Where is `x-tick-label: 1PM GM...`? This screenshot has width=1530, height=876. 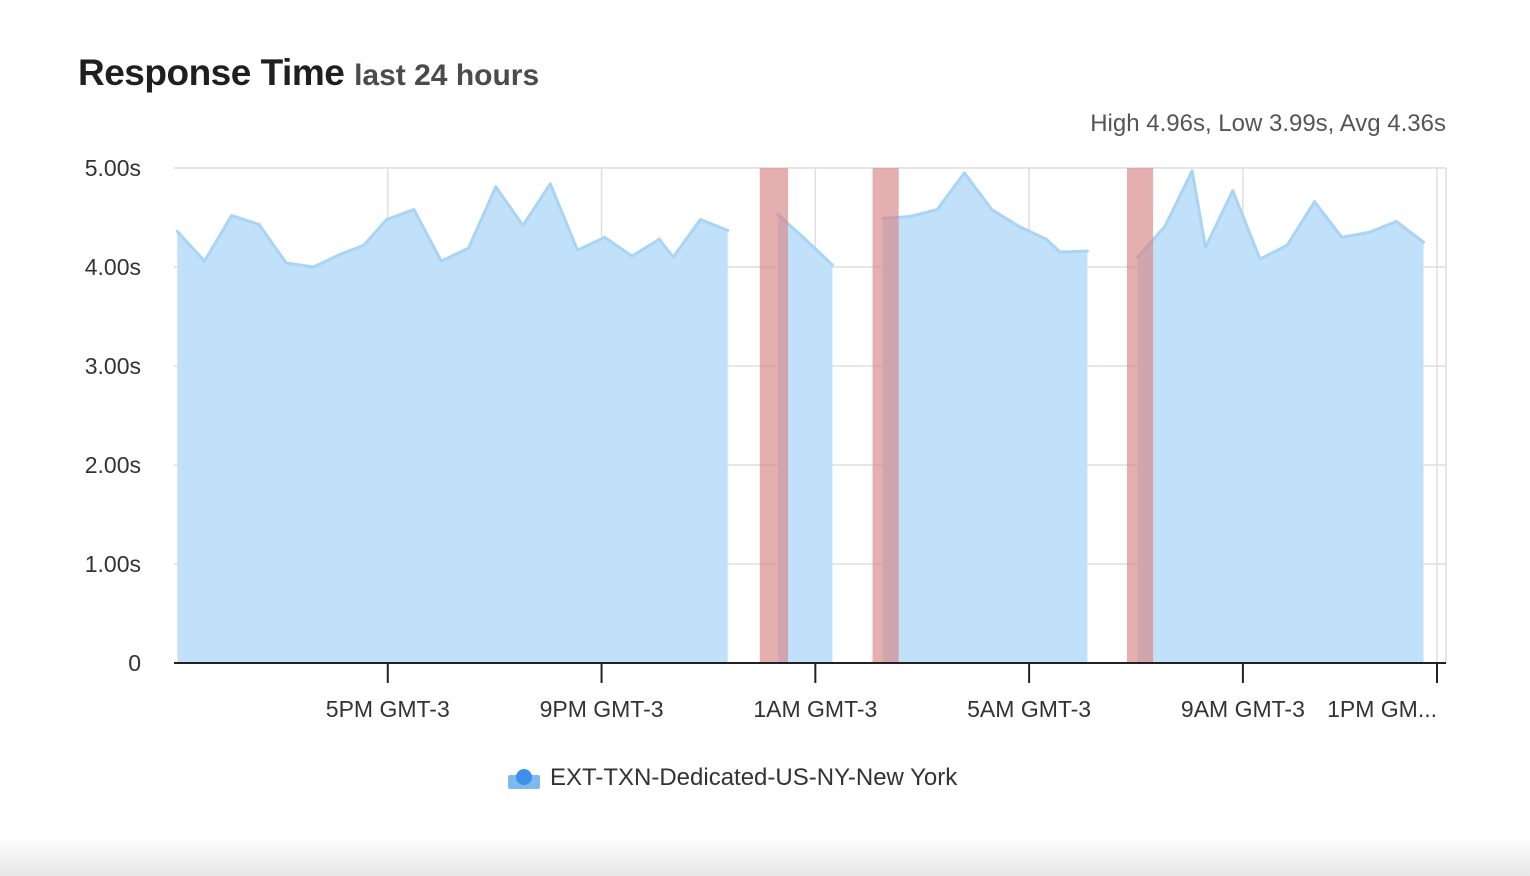
x-tick-label: 1PM GM... is located at coordinates (1382, 709).